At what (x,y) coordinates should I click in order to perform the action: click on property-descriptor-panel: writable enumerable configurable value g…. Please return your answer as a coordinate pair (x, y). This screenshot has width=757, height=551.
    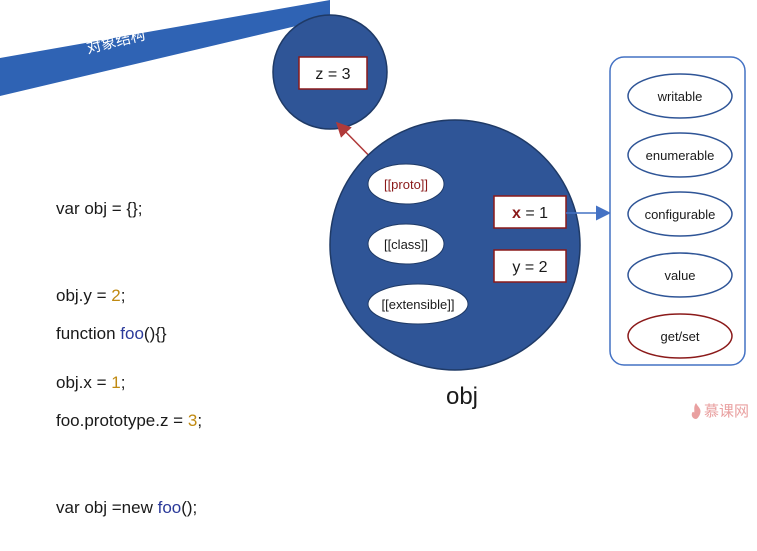
    Looking at the image, I should click on (677, 211).